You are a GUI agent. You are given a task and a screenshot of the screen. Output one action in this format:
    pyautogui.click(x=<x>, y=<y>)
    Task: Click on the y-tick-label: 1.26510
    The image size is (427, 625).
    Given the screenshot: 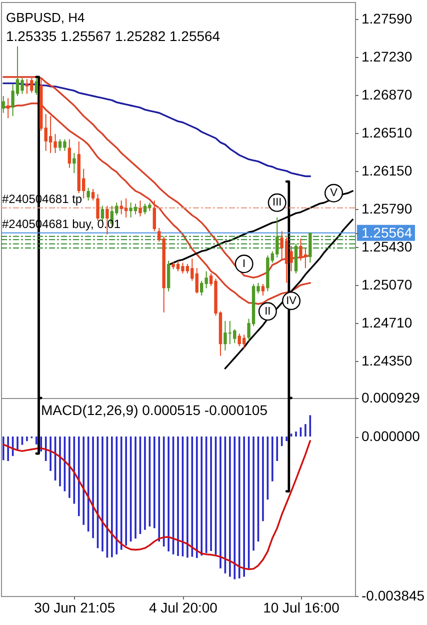 What is the action you would take?
    pyautogui.click(x=387, y=132)
    